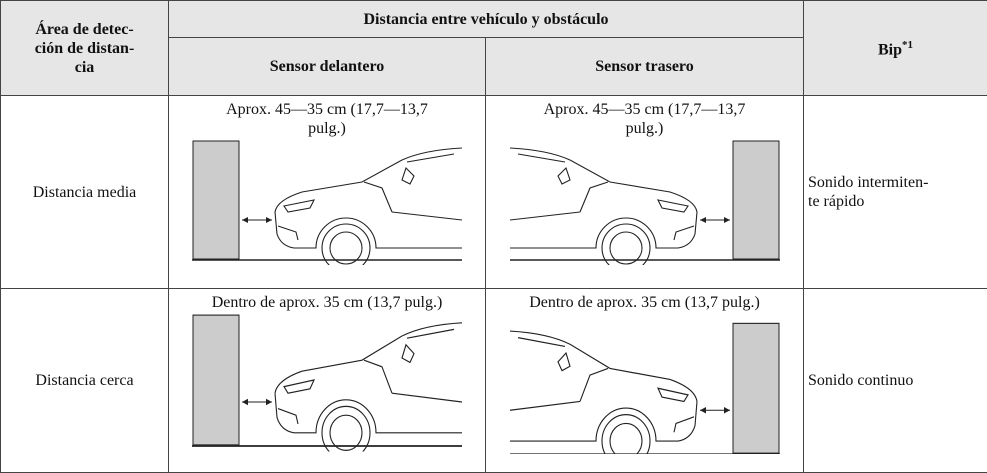 The image size is (987, 473). Describe the element at coordinates (84, 67) in the screenshot. I see `text: cia` at that location.